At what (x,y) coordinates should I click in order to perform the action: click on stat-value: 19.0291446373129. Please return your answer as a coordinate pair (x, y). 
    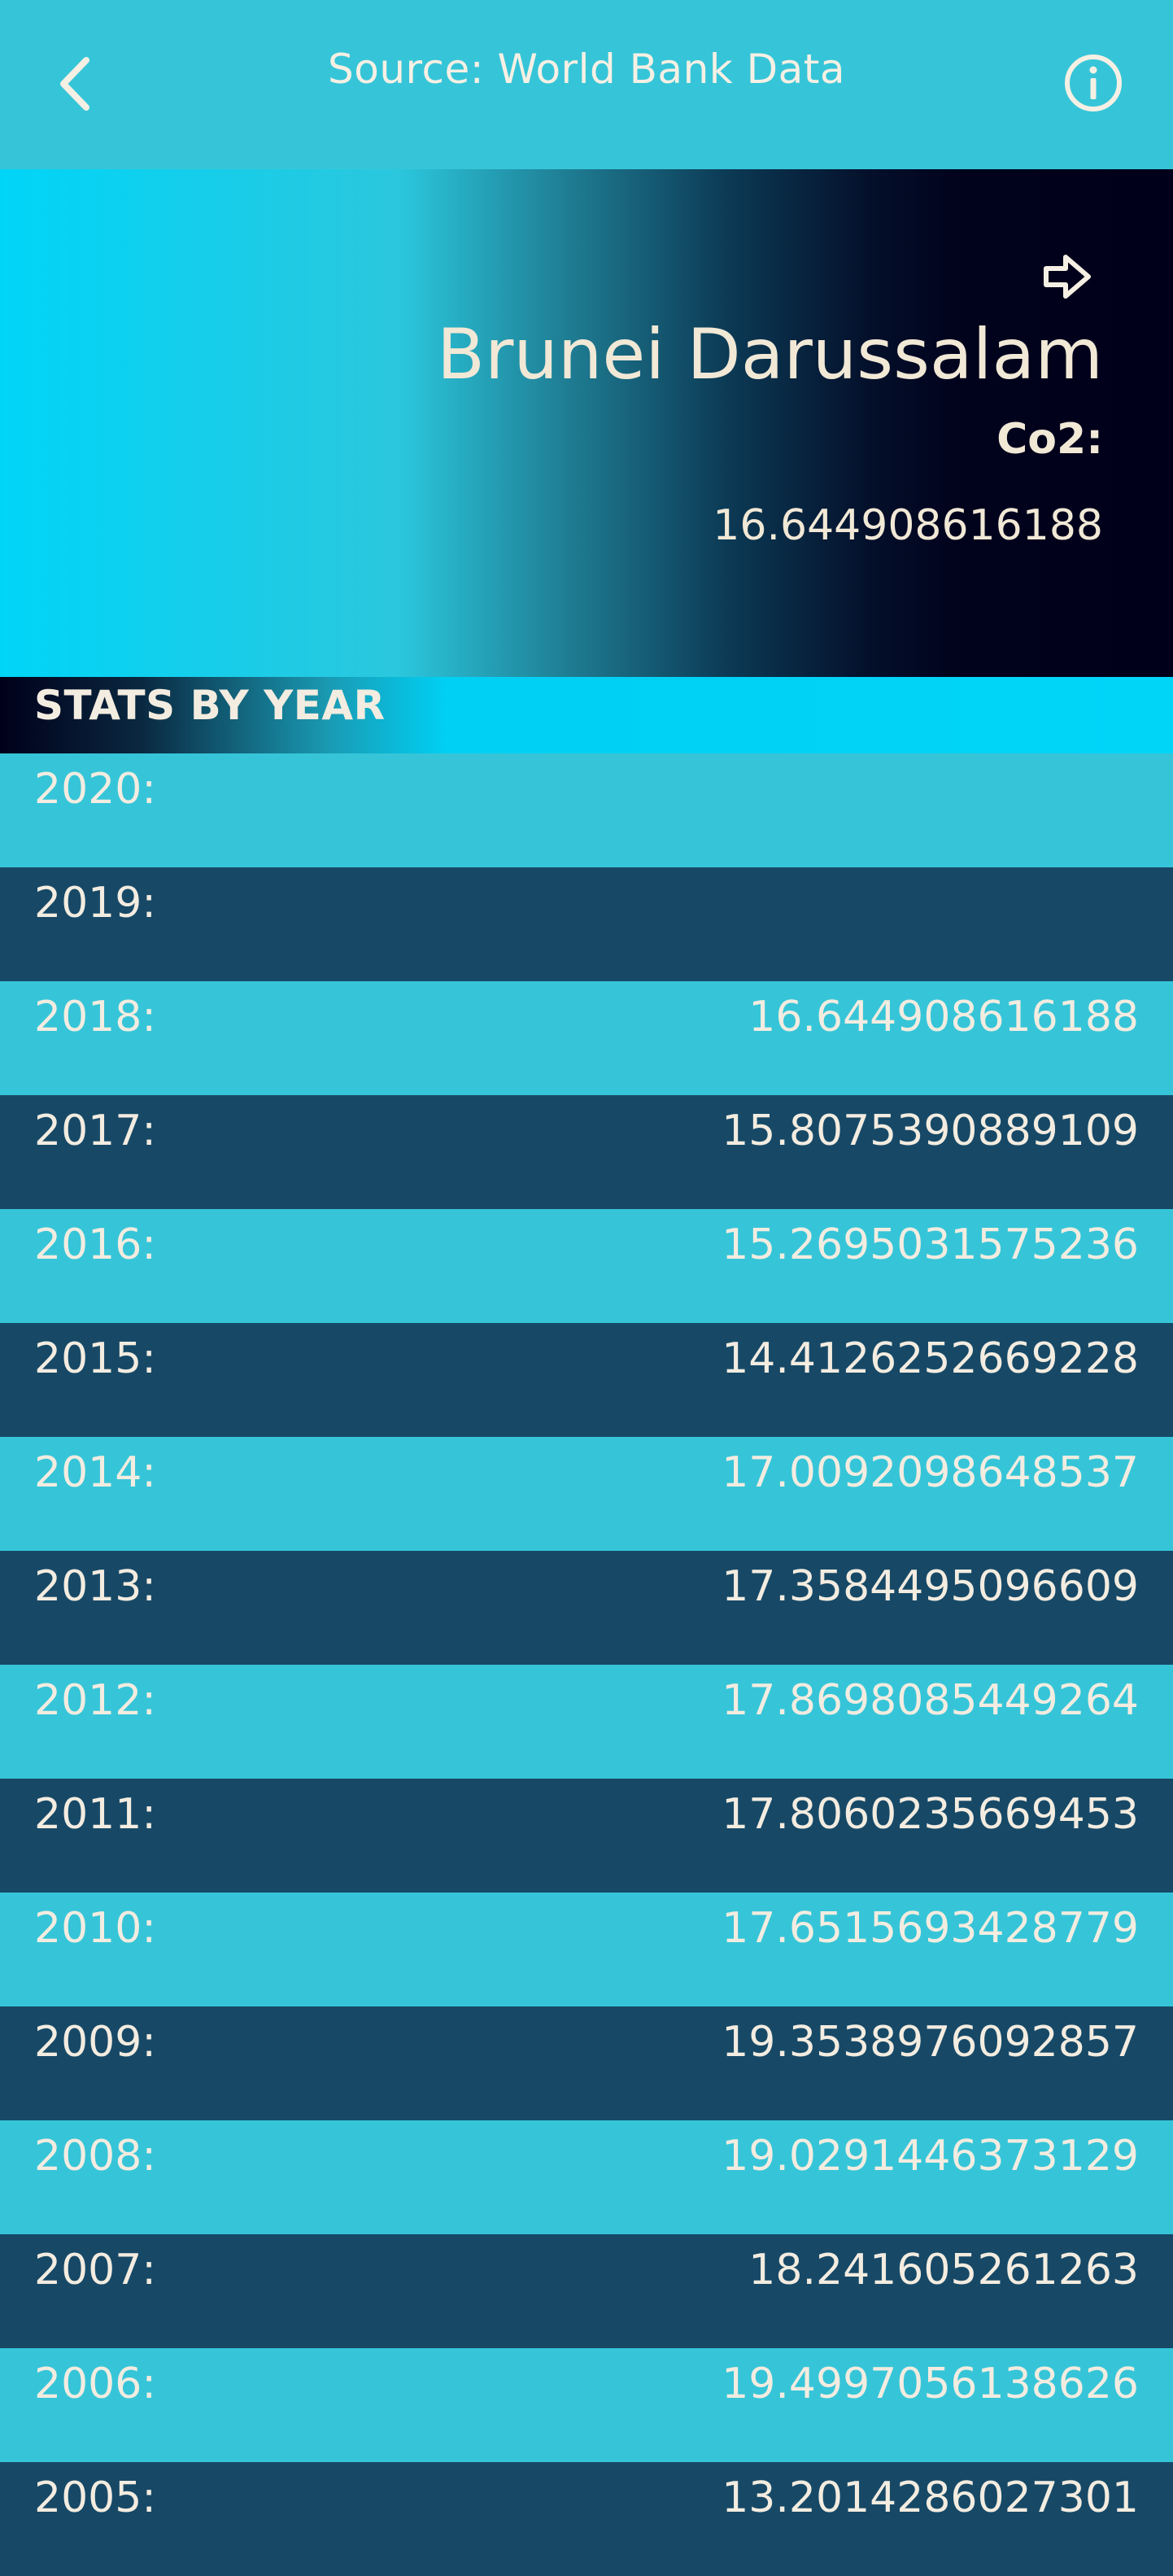
    Looking at the image, I should click on (930, 2156).